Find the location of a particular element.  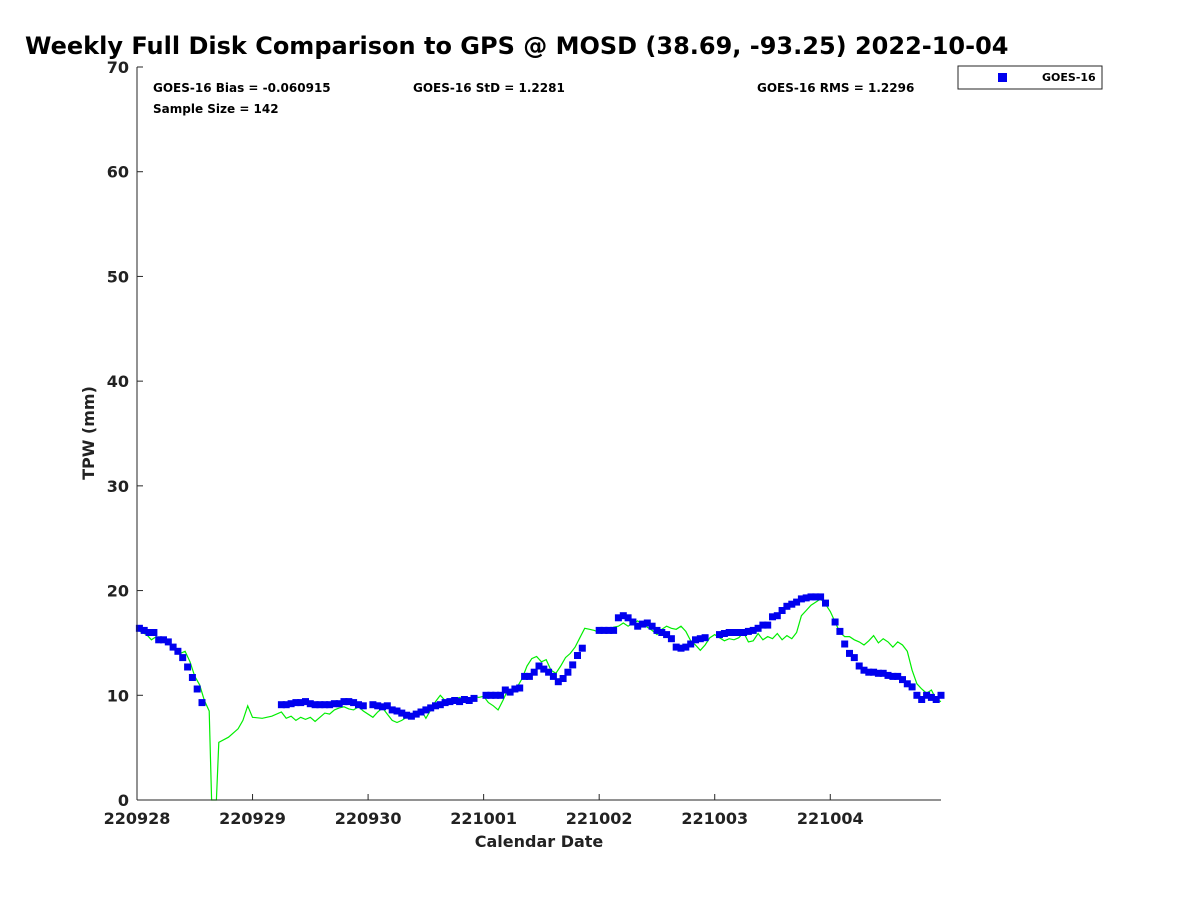

y-tick-label: 10 is located at coordinates (118, 695).